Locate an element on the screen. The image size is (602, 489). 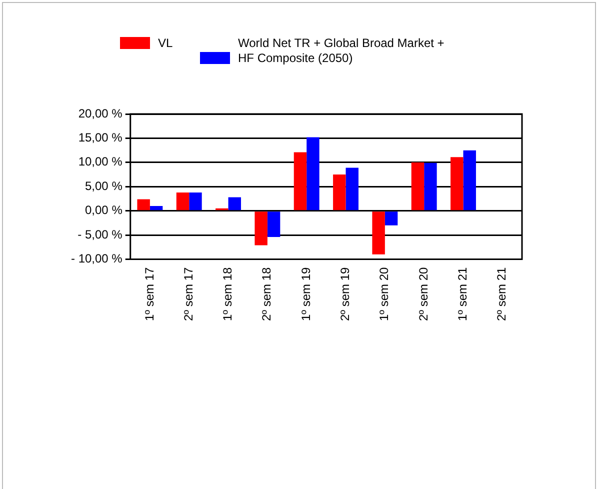
x-tick-label: 1º sem 19 is located at coordinates (305, 294).